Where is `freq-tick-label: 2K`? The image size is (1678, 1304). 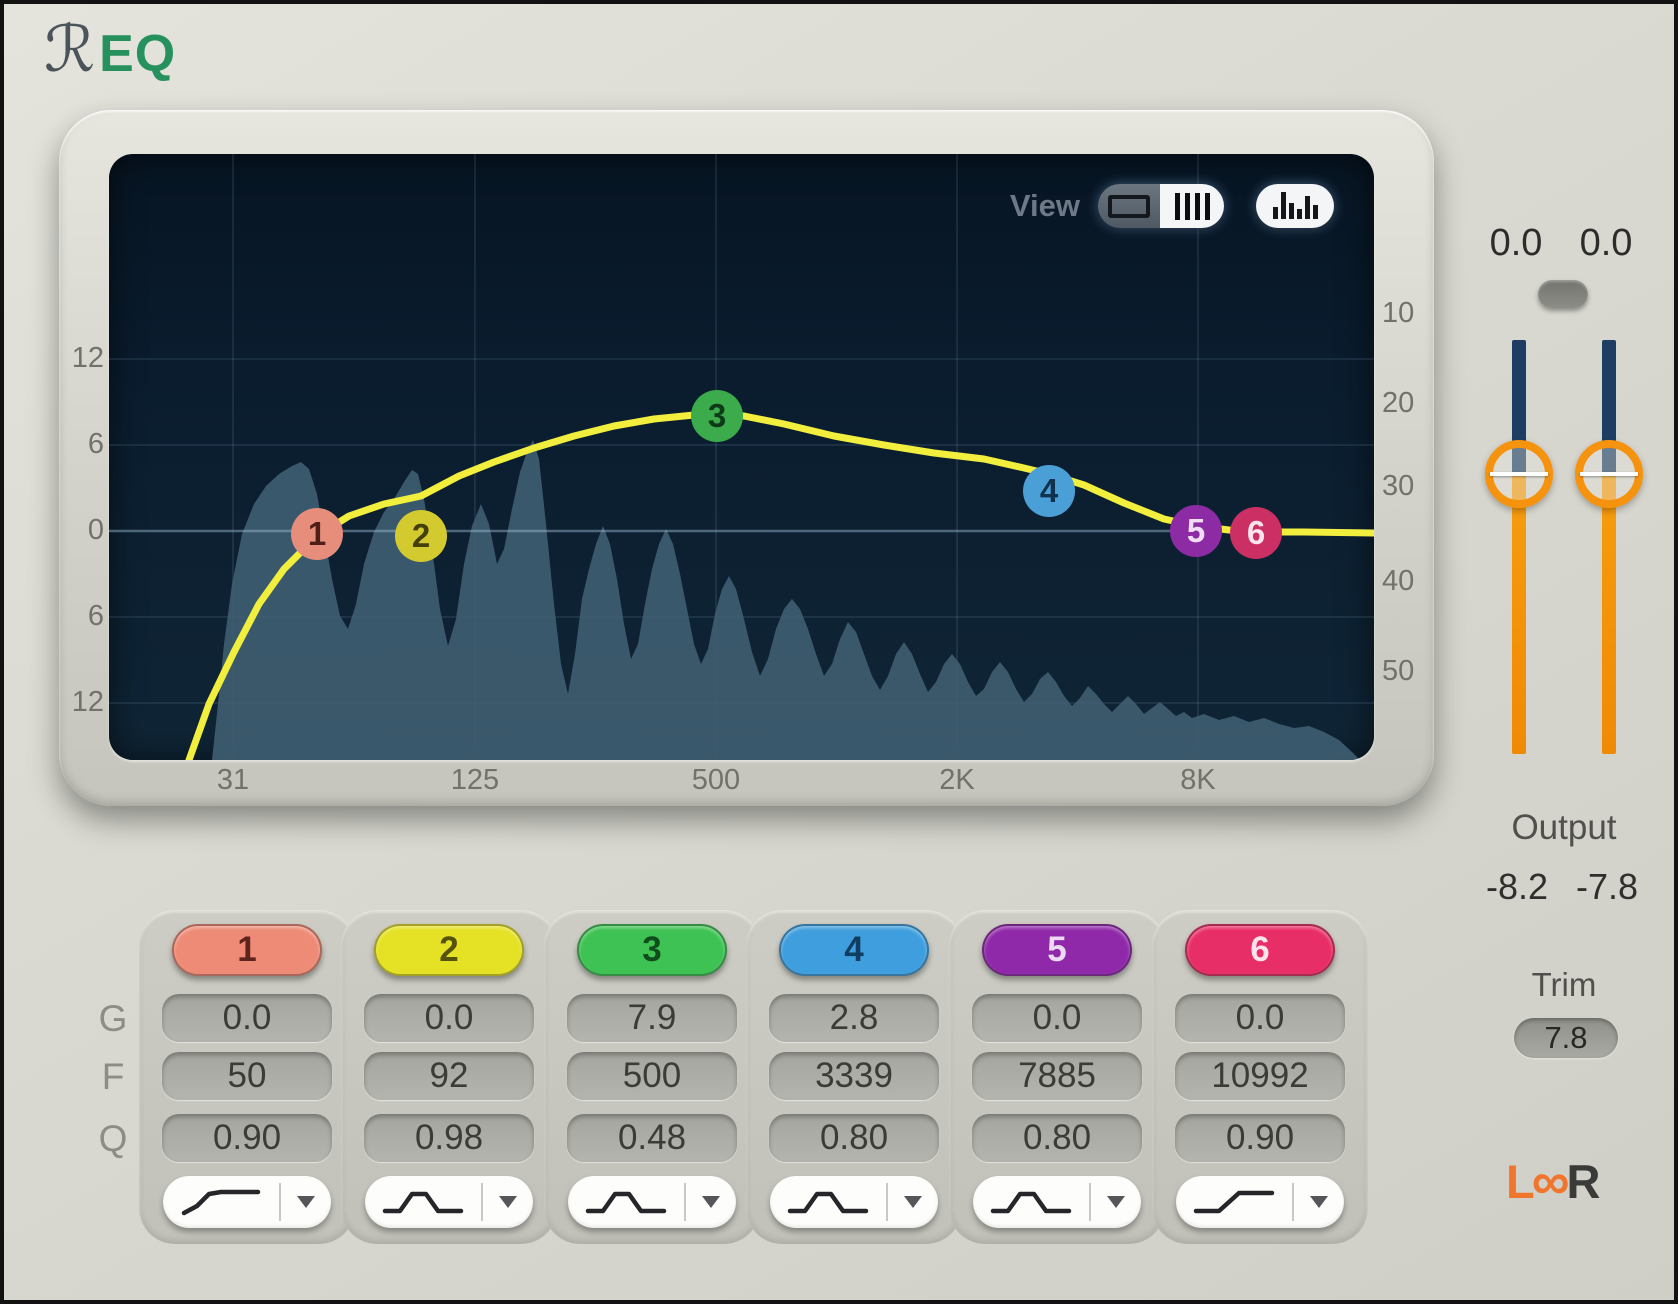
freq-tick-label: 2K is located at coordinates (957, 780).